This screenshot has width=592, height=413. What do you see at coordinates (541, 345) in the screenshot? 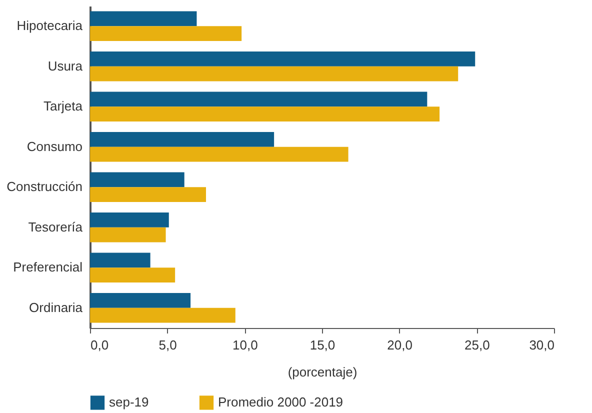
I see `x-tick-label: 30,0` at bounding box center [541, 345].